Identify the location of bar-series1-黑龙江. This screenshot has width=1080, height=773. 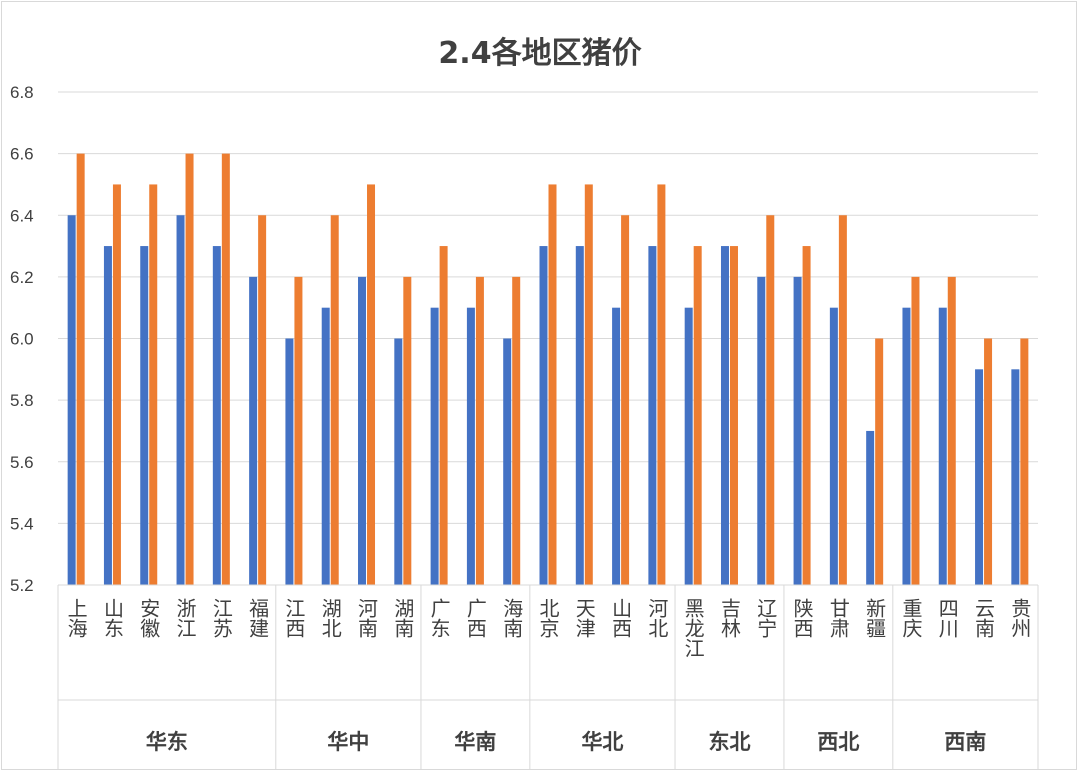
(688, 446).